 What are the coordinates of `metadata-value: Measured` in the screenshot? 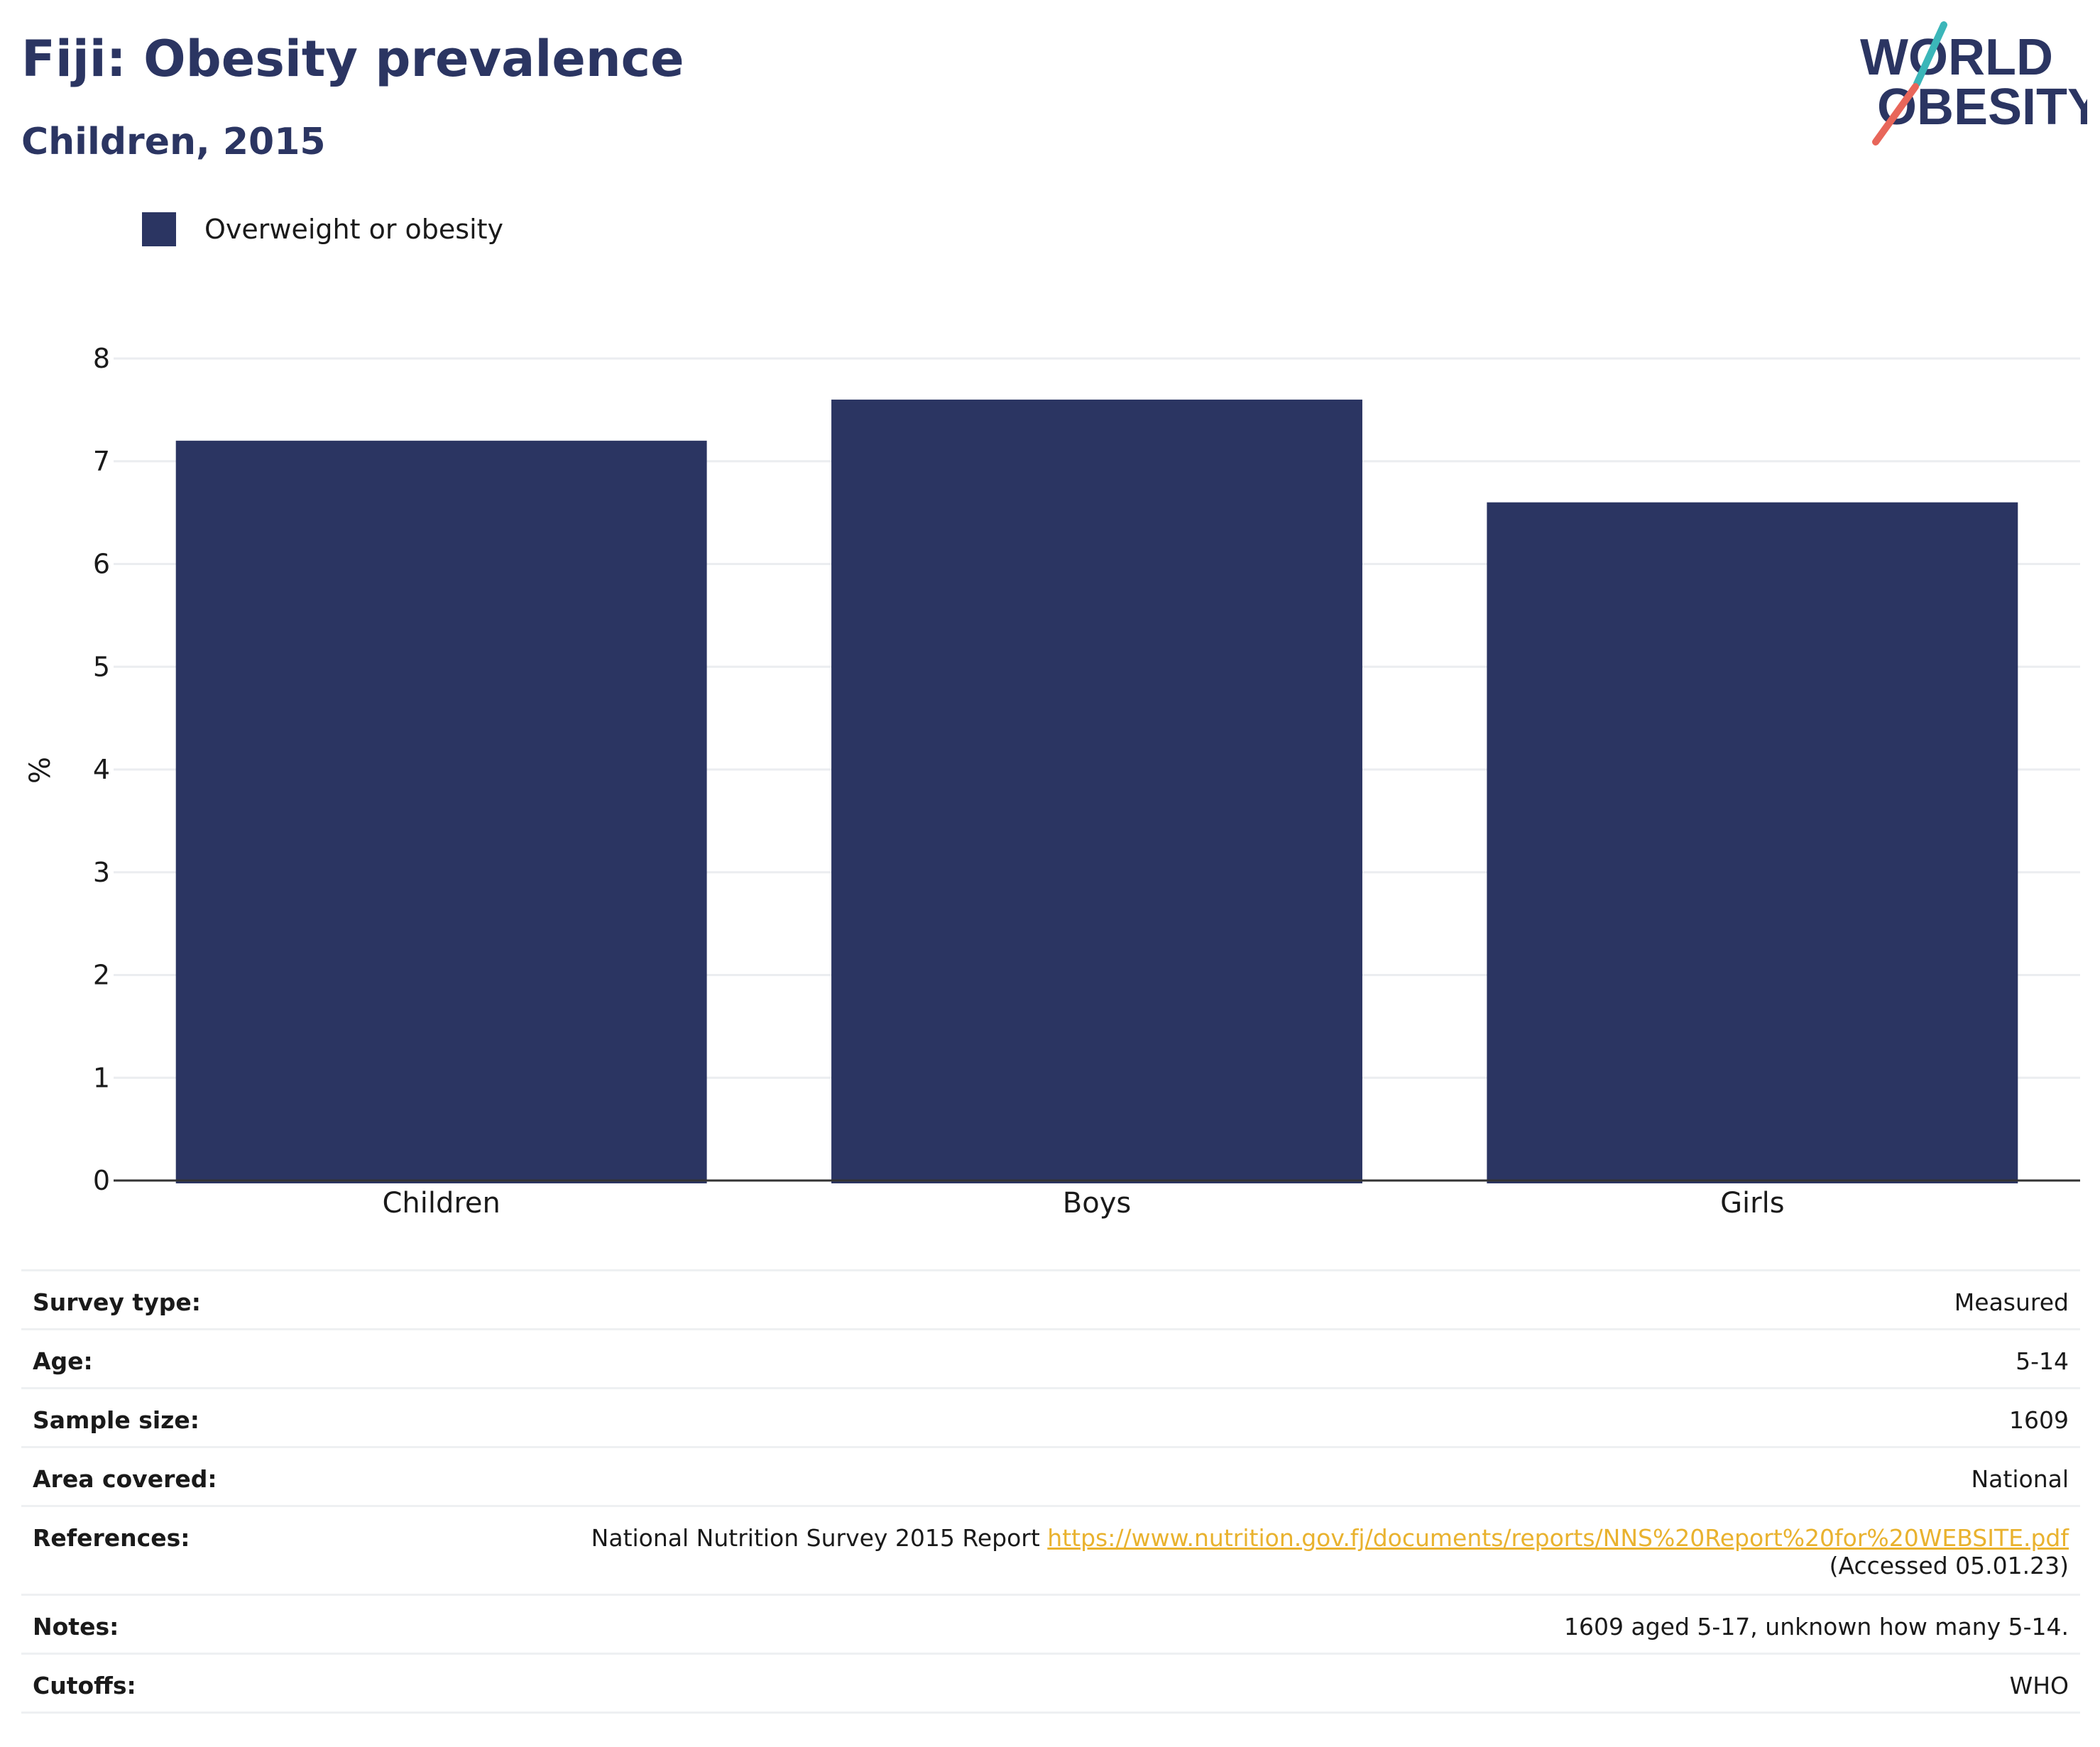 It's located at (2011, 1302).